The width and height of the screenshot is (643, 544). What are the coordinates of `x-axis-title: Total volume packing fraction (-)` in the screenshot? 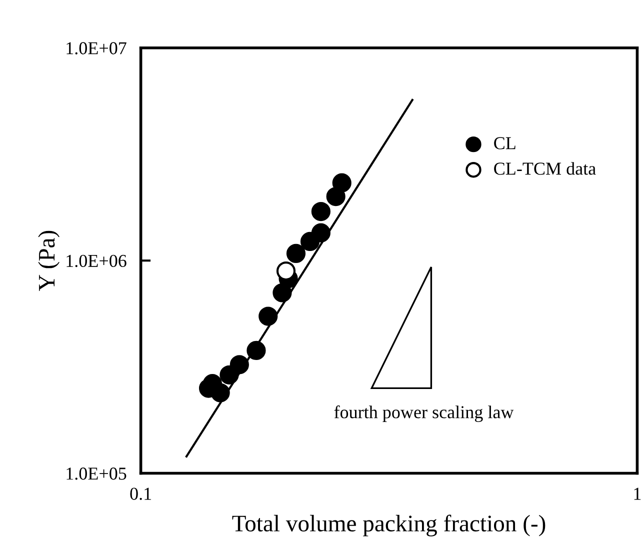 It's located at (389, 525).